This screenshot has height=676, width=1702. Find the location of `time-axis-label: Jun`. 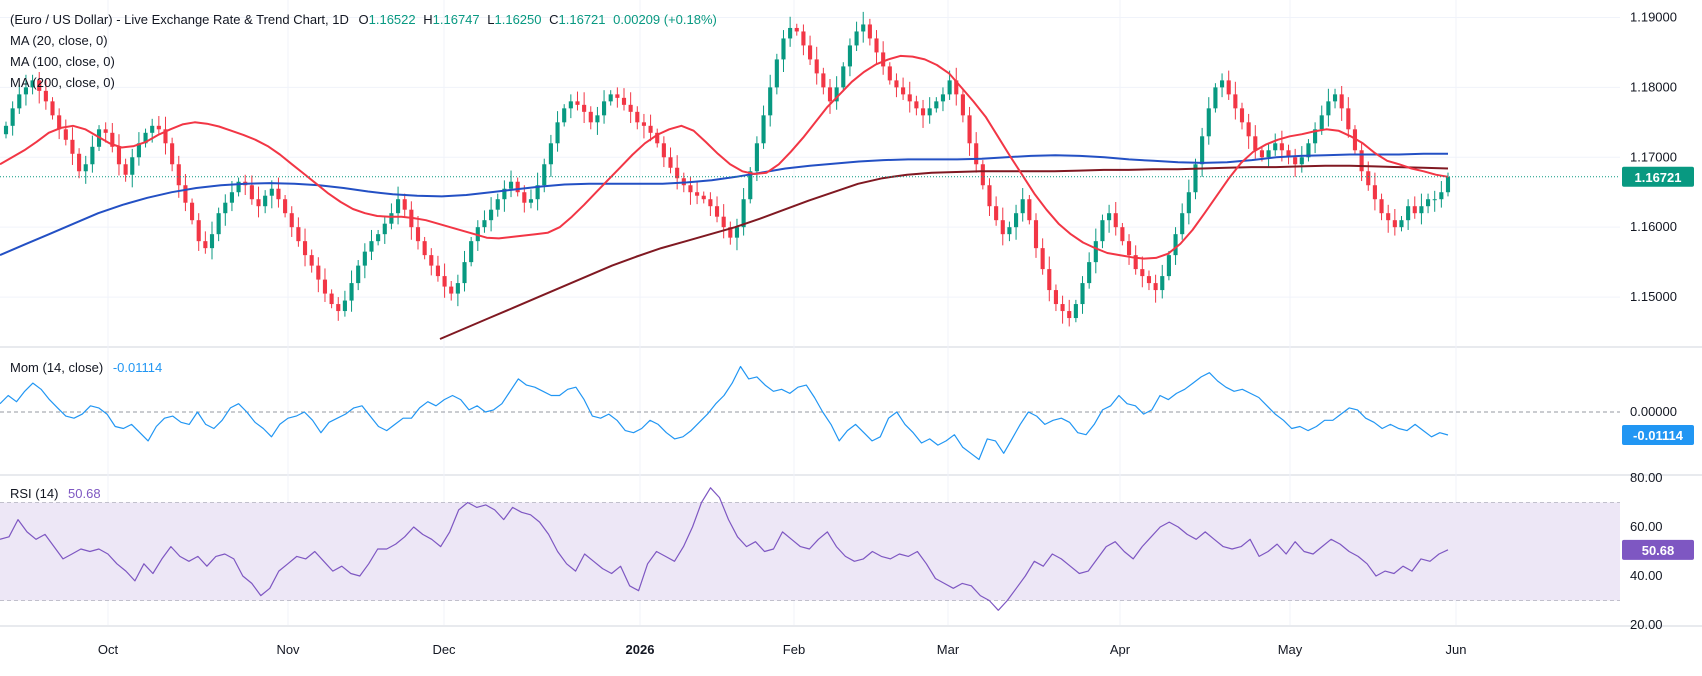

time-axis-label: Jun is located at coordinates (1456, 649).